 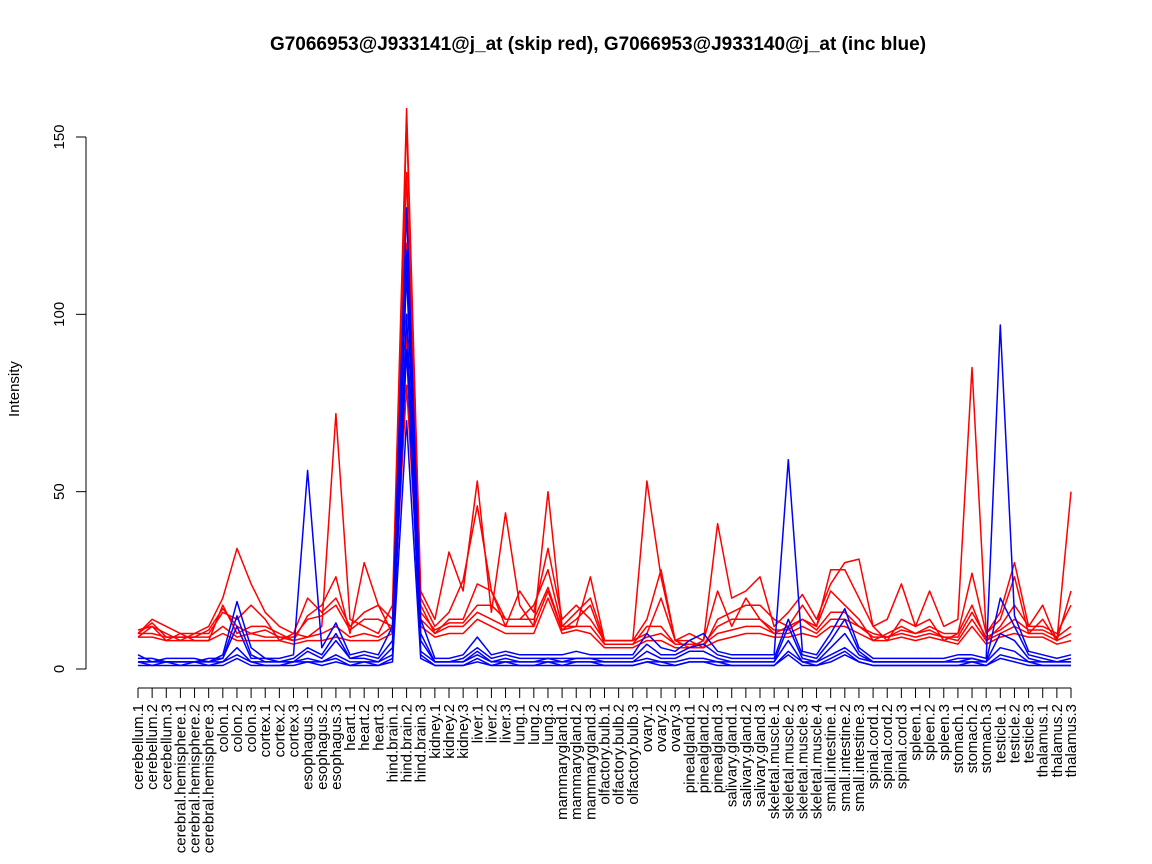 What do you see at coordinates (633, 754) in the screenshot?
I see `x-tick-label: olfactory.bulb.3` at bounding box center [633, 754].